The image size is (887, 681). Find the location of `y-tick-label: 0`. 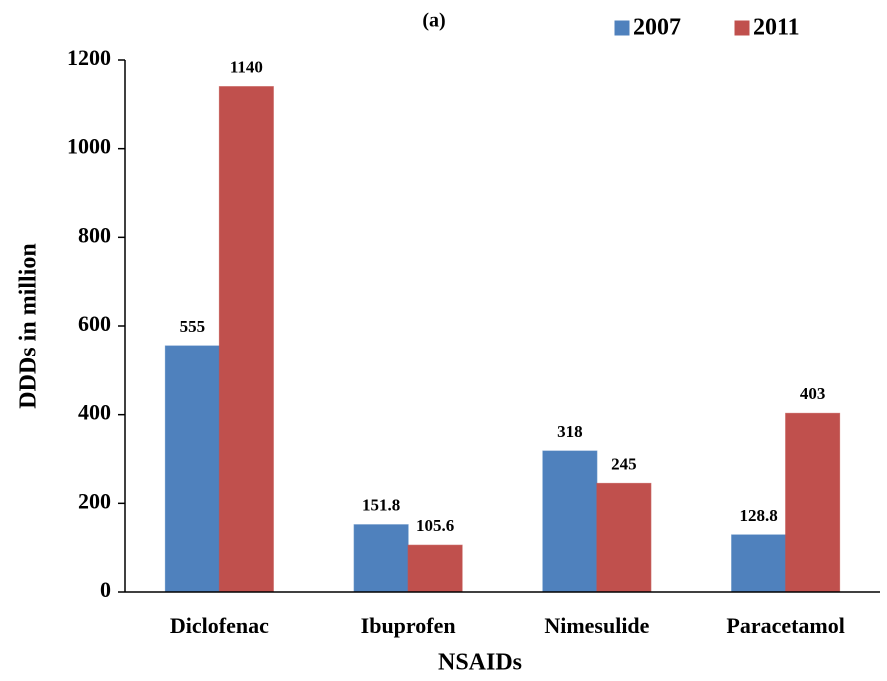

y-tick-label: 0 is located at coordinates (105, 589).